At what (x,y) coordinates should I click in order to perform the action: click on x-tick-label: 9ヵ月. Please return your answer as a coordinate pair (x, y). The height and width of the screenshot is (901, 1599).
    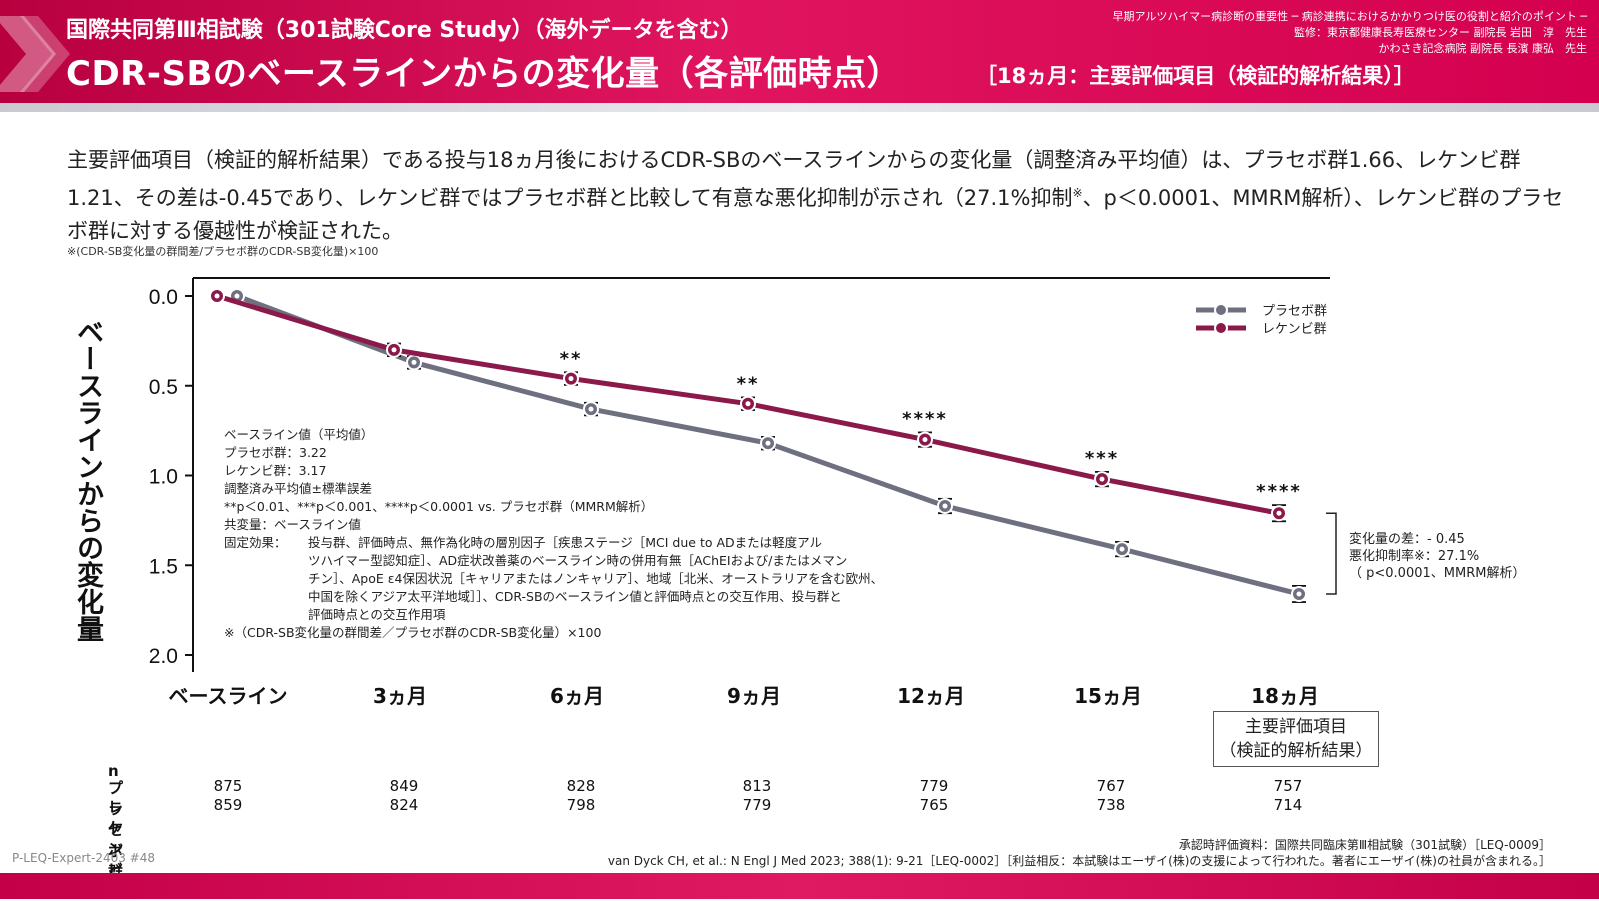
    Looking at the image, I should click on (754, 696).